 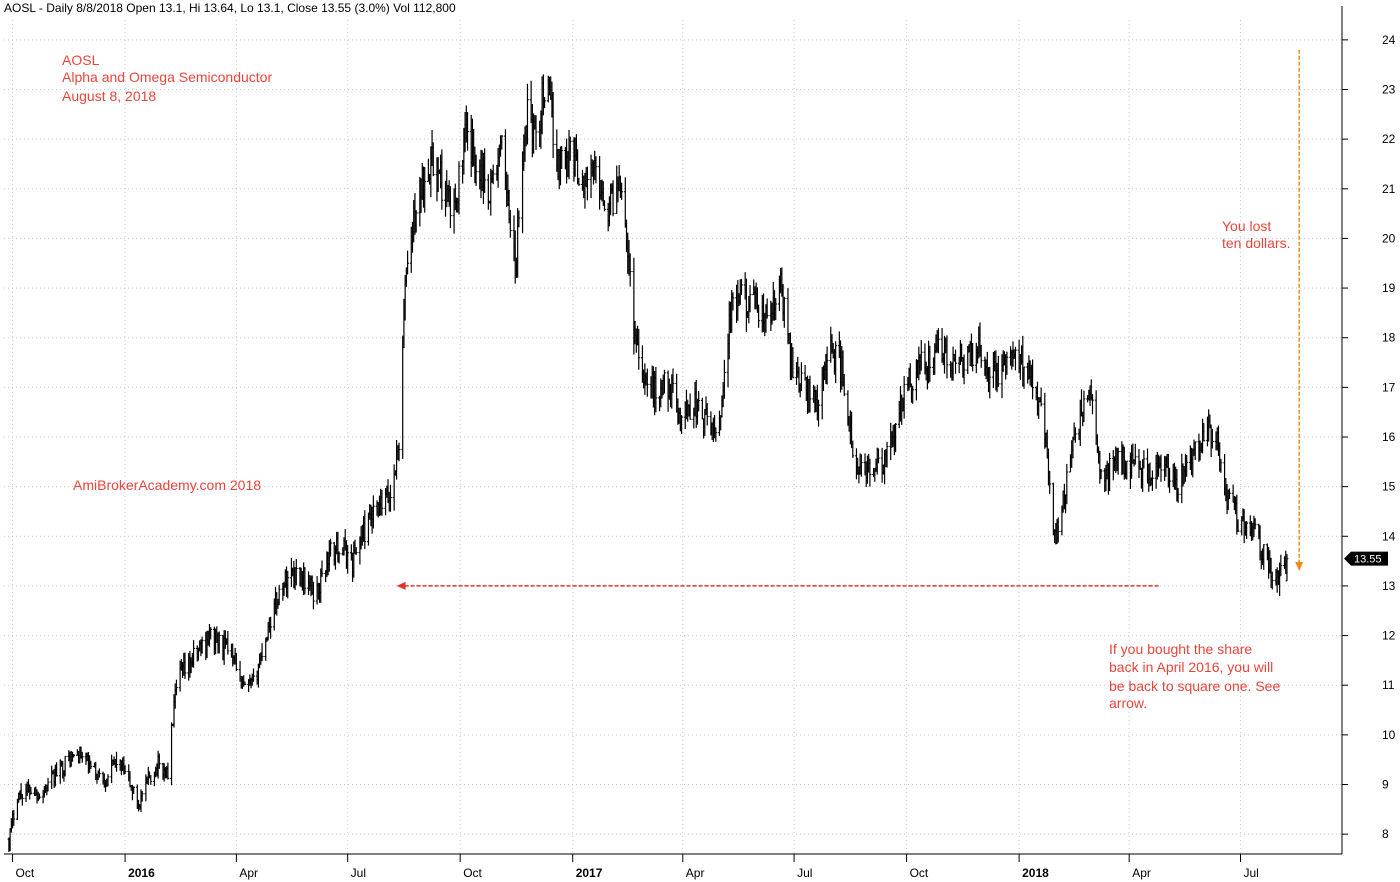 I want to click on y-tick-label: 13, so click(x=1389, y=586).